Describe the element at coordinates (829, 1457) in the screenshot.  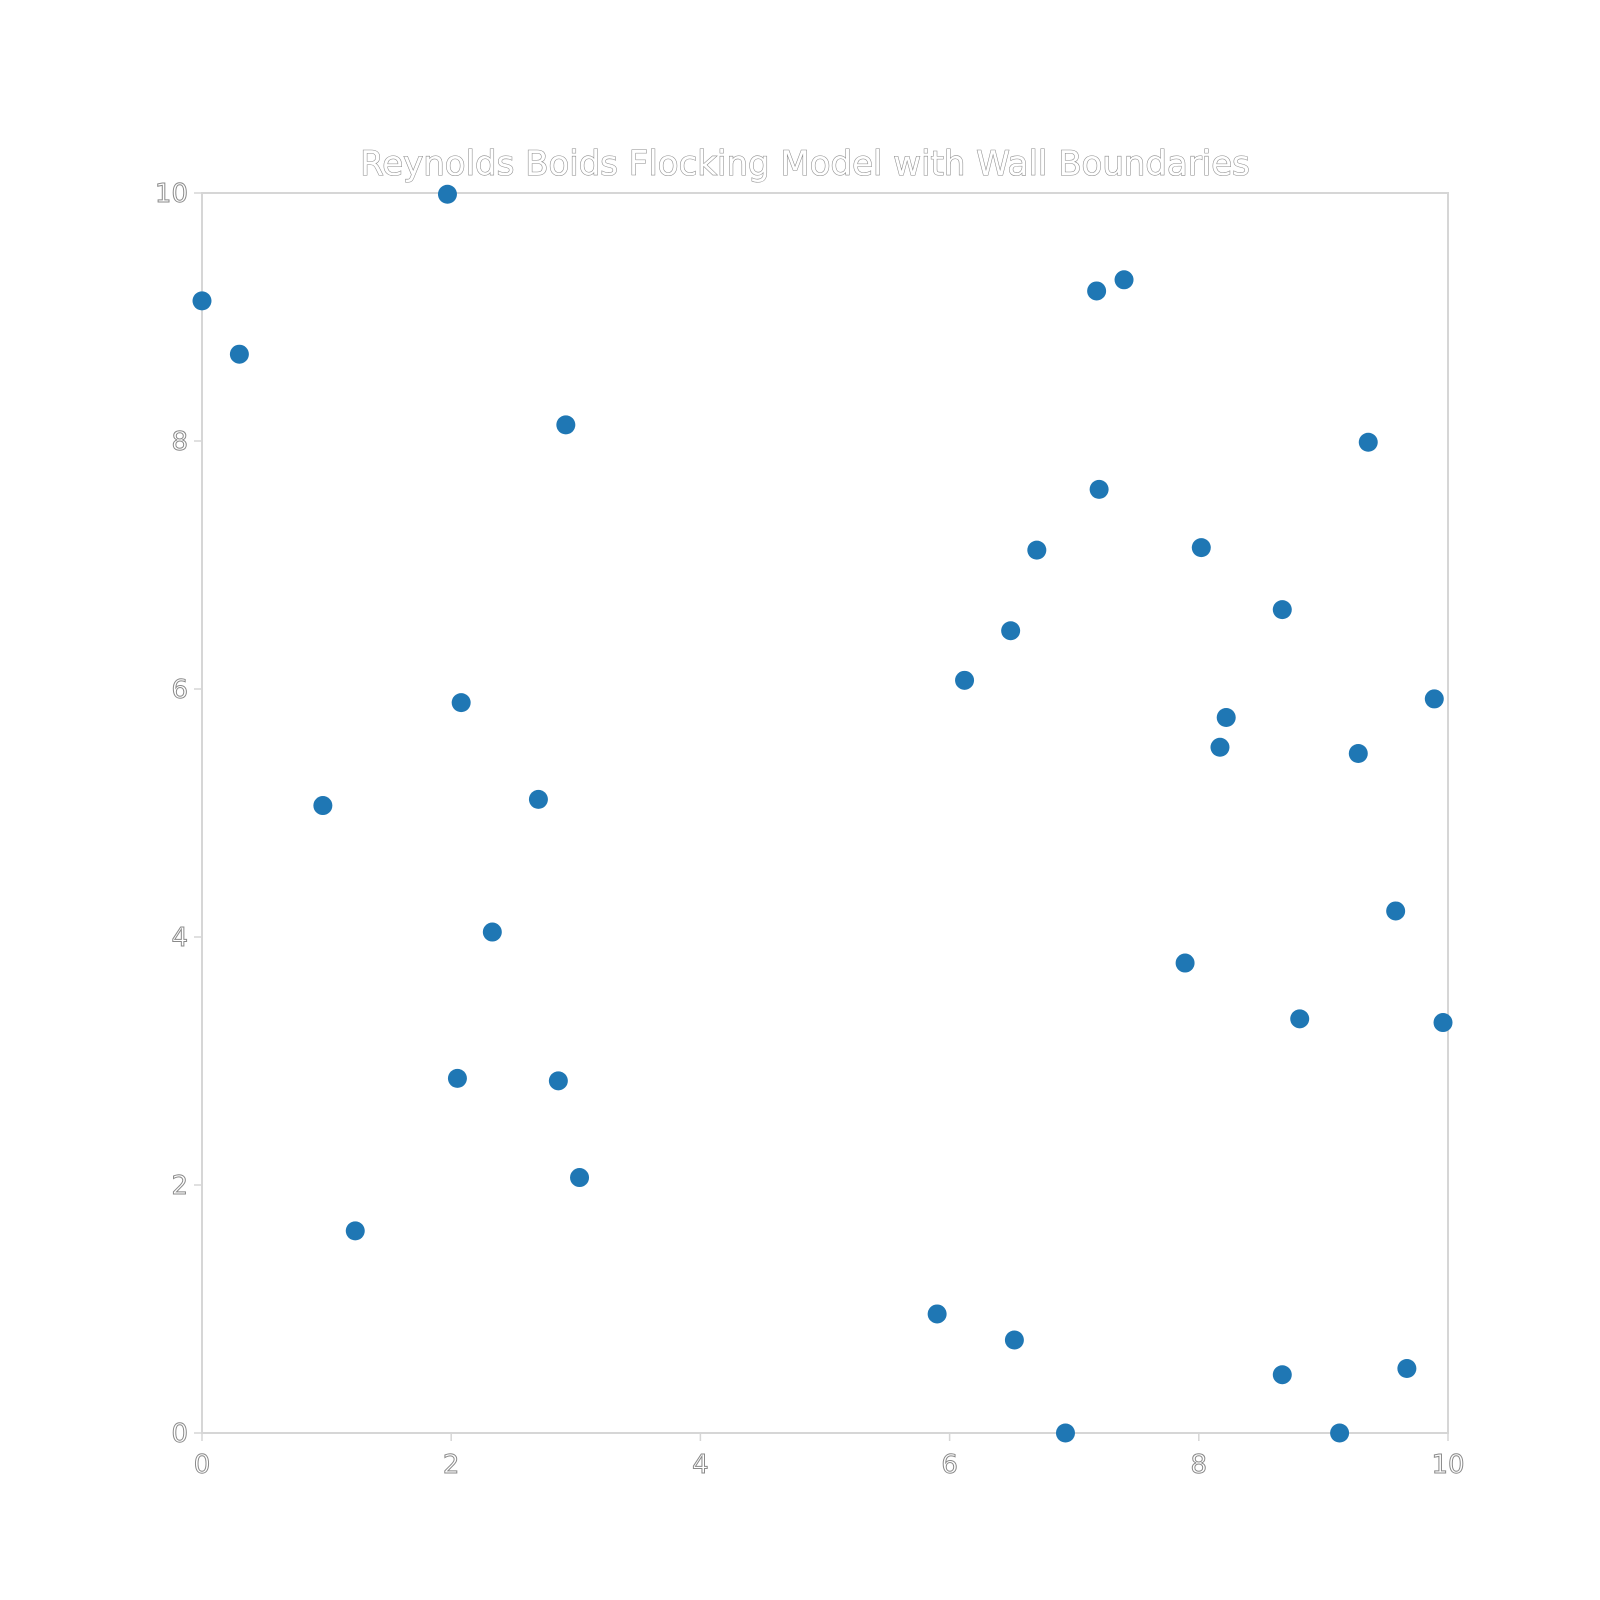
I see `x-axis-ticks: 0 2 4 6 8 10` at that location.